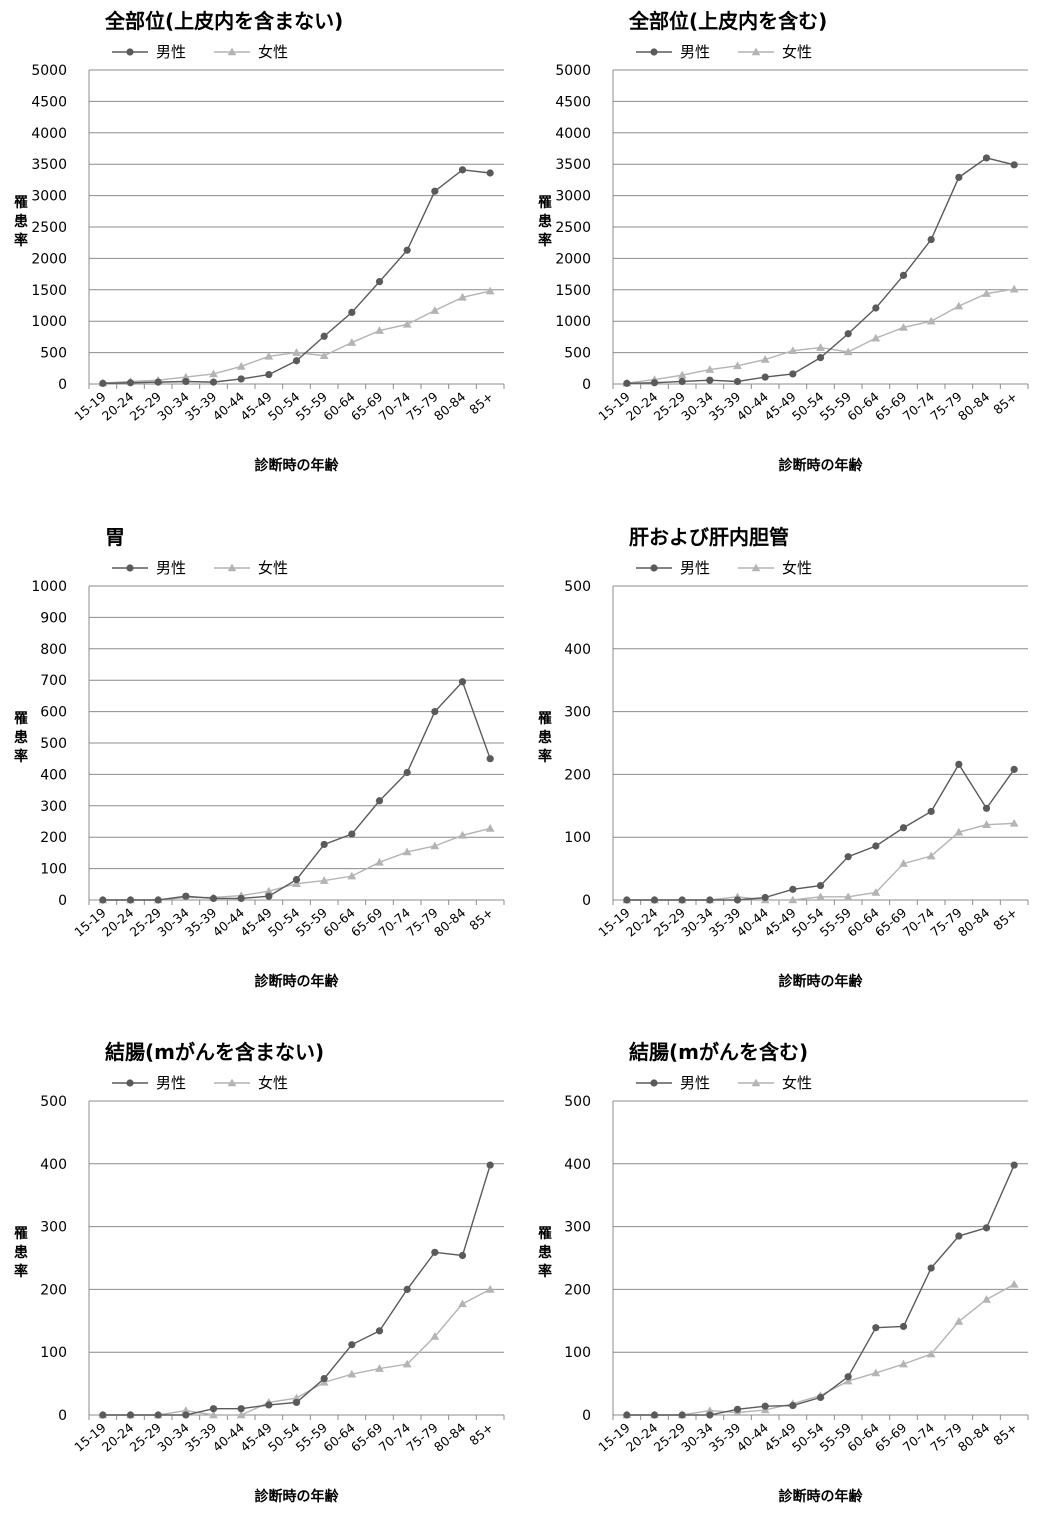 This screenshot has height=1531, width=1047. I want to click on series-female, so click(296, 336).